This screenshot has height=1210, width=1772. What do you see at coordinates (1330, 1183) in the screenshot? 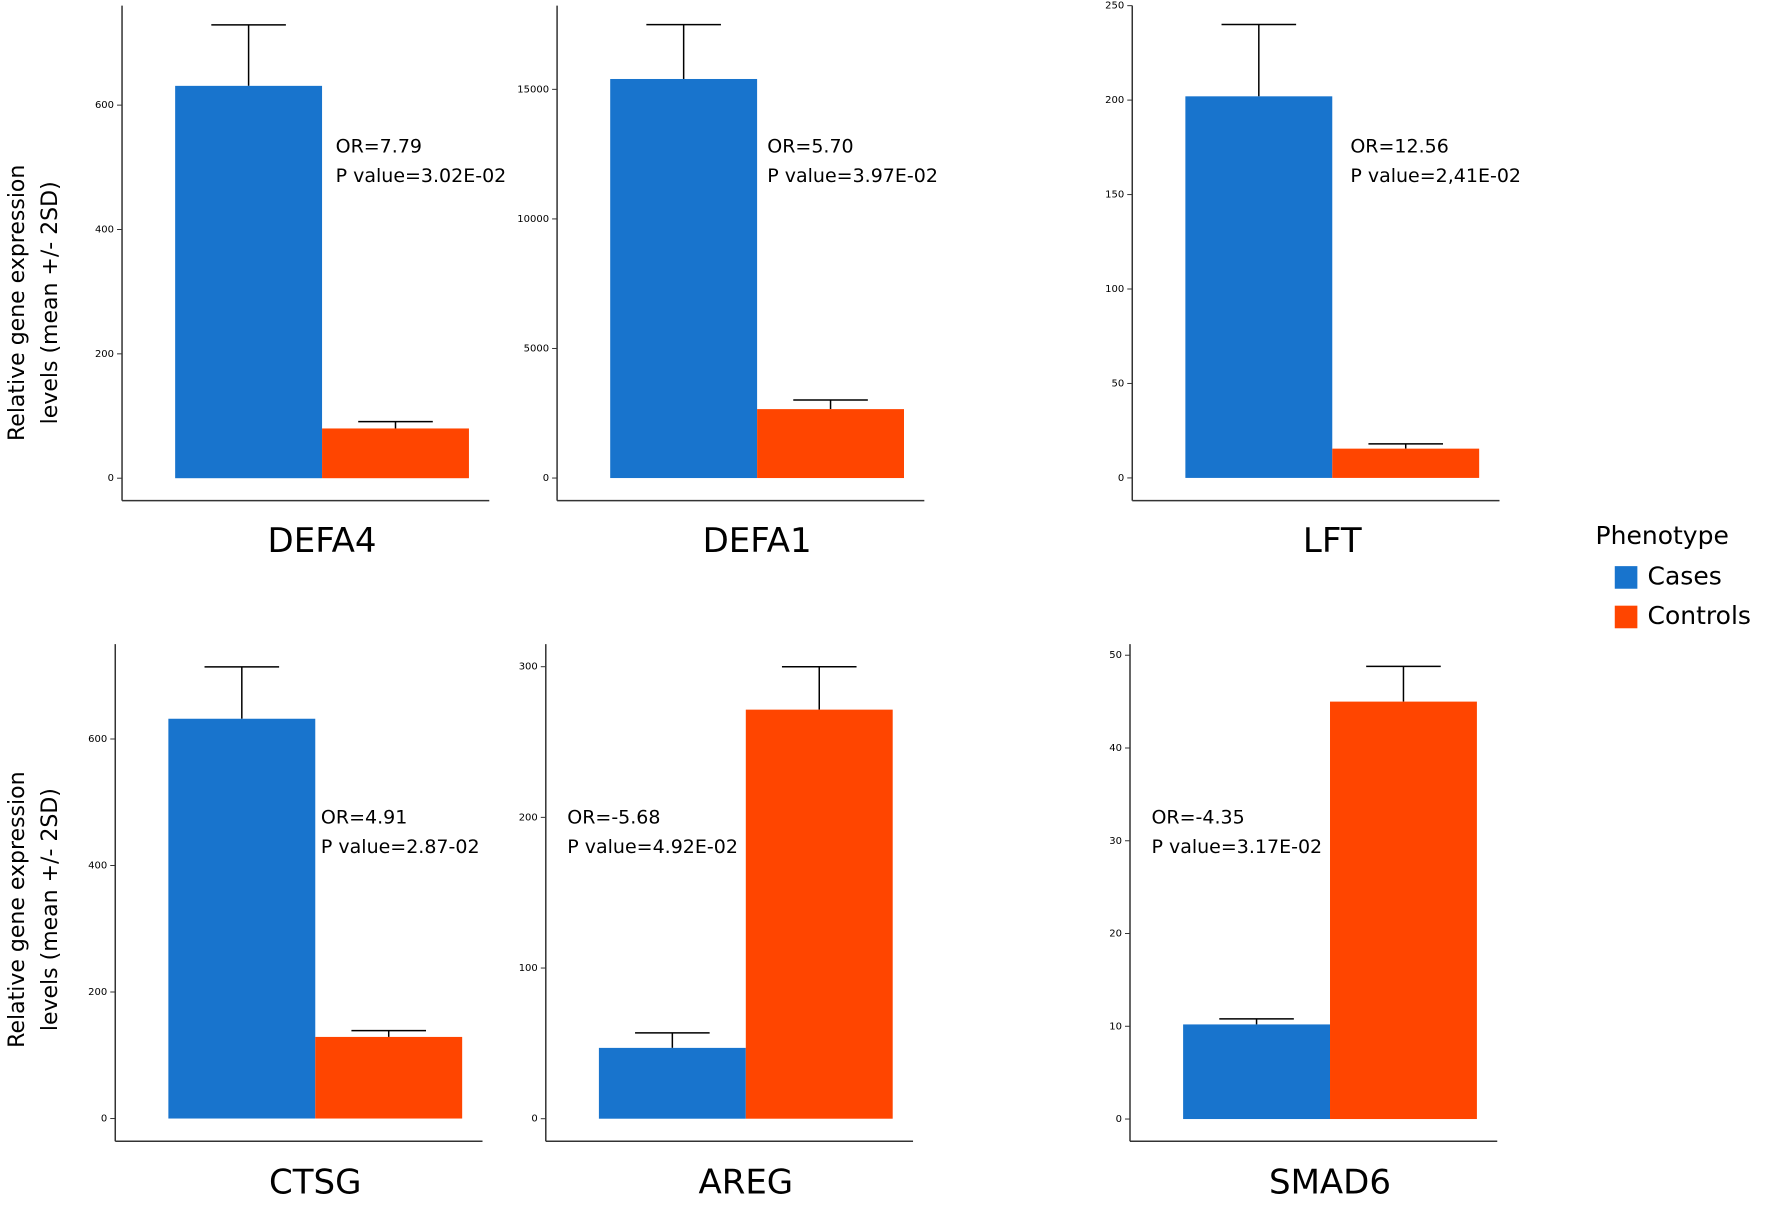
I see `chart-title: SMAD6` at bounding box center [1330, 1183].